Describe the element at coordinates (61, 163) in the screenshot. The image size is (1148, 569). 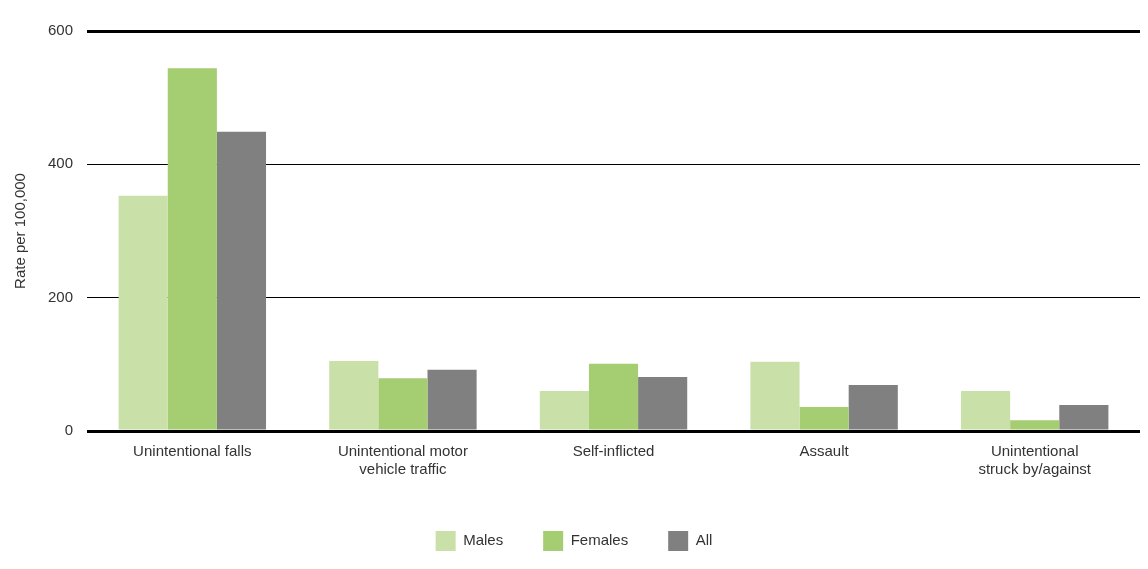
I see `y-tick-label: 400` at that location.